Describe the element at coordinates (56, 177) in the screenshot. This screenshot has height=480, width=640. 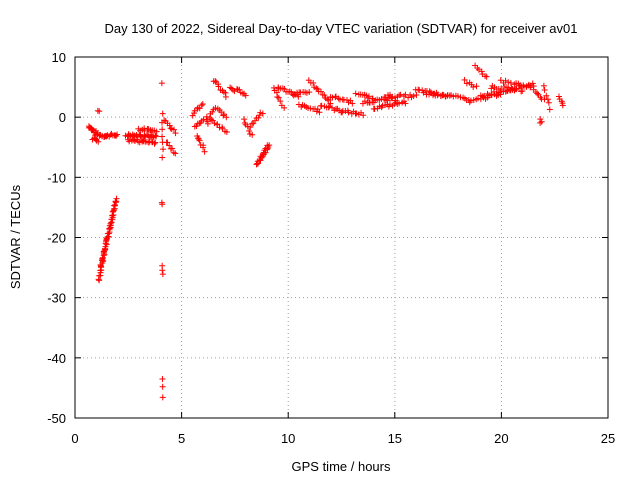
I see `y-tick-label: -10` at that location.